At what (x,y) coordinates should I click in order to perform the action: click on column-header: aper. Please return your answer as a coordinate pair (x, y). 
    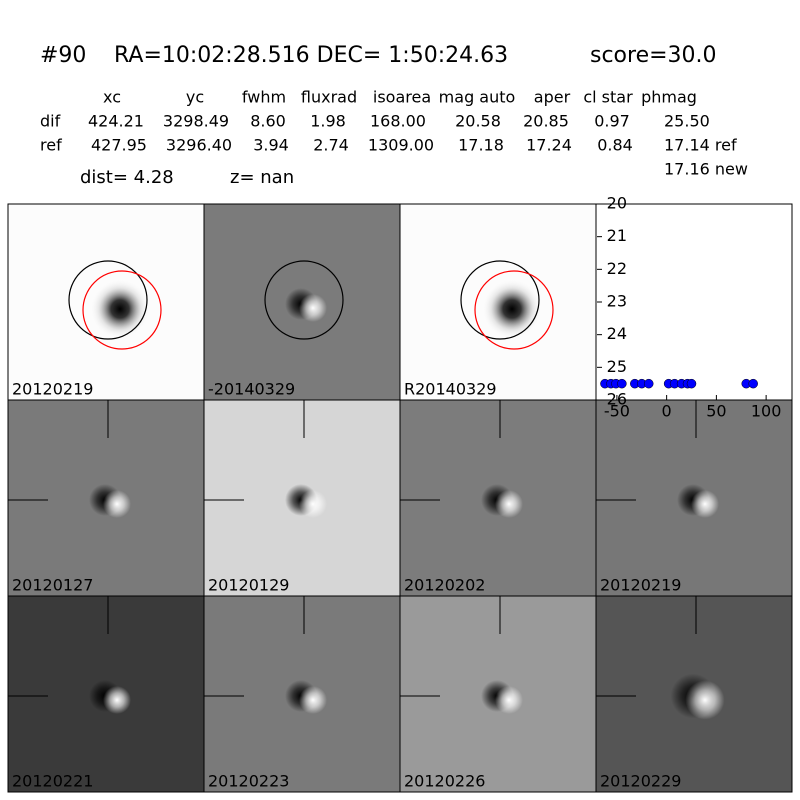
    Looking at the image, I should click on (552, 97).